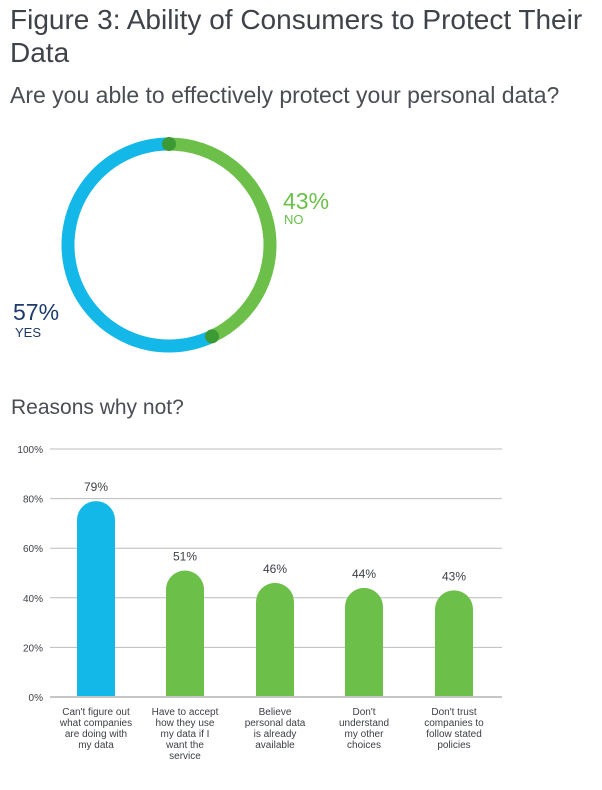 This screenshot has height=790, width=602. What do you see at coordinates (294, 219) in the screenshot?
I see `donut-no-label: NO` at bounding box center [294, 219].